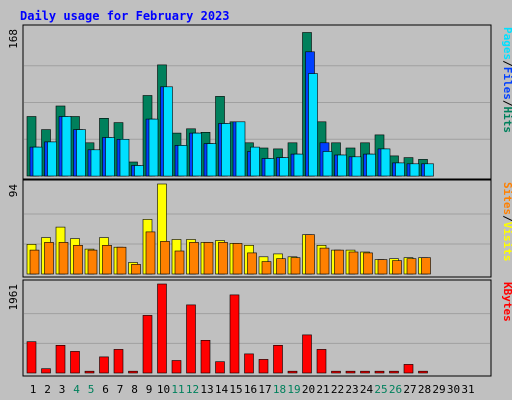  I want to click on x-tick-label: 2, so click(47, 389).